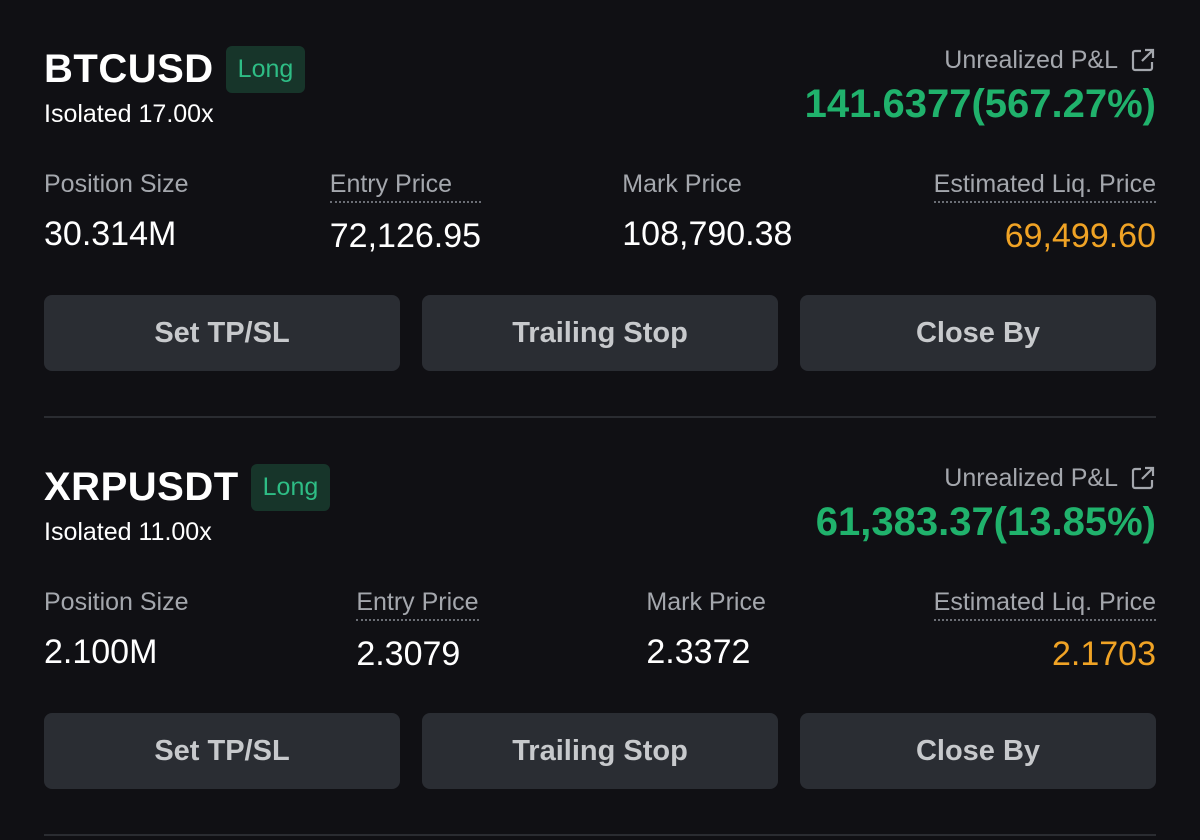 Image resolution: width=1200 pixels, height=840 pixels. Describe the element at coordinates (405, 236) in the screenshot. I see `field-value: 72,126.95` at that location.